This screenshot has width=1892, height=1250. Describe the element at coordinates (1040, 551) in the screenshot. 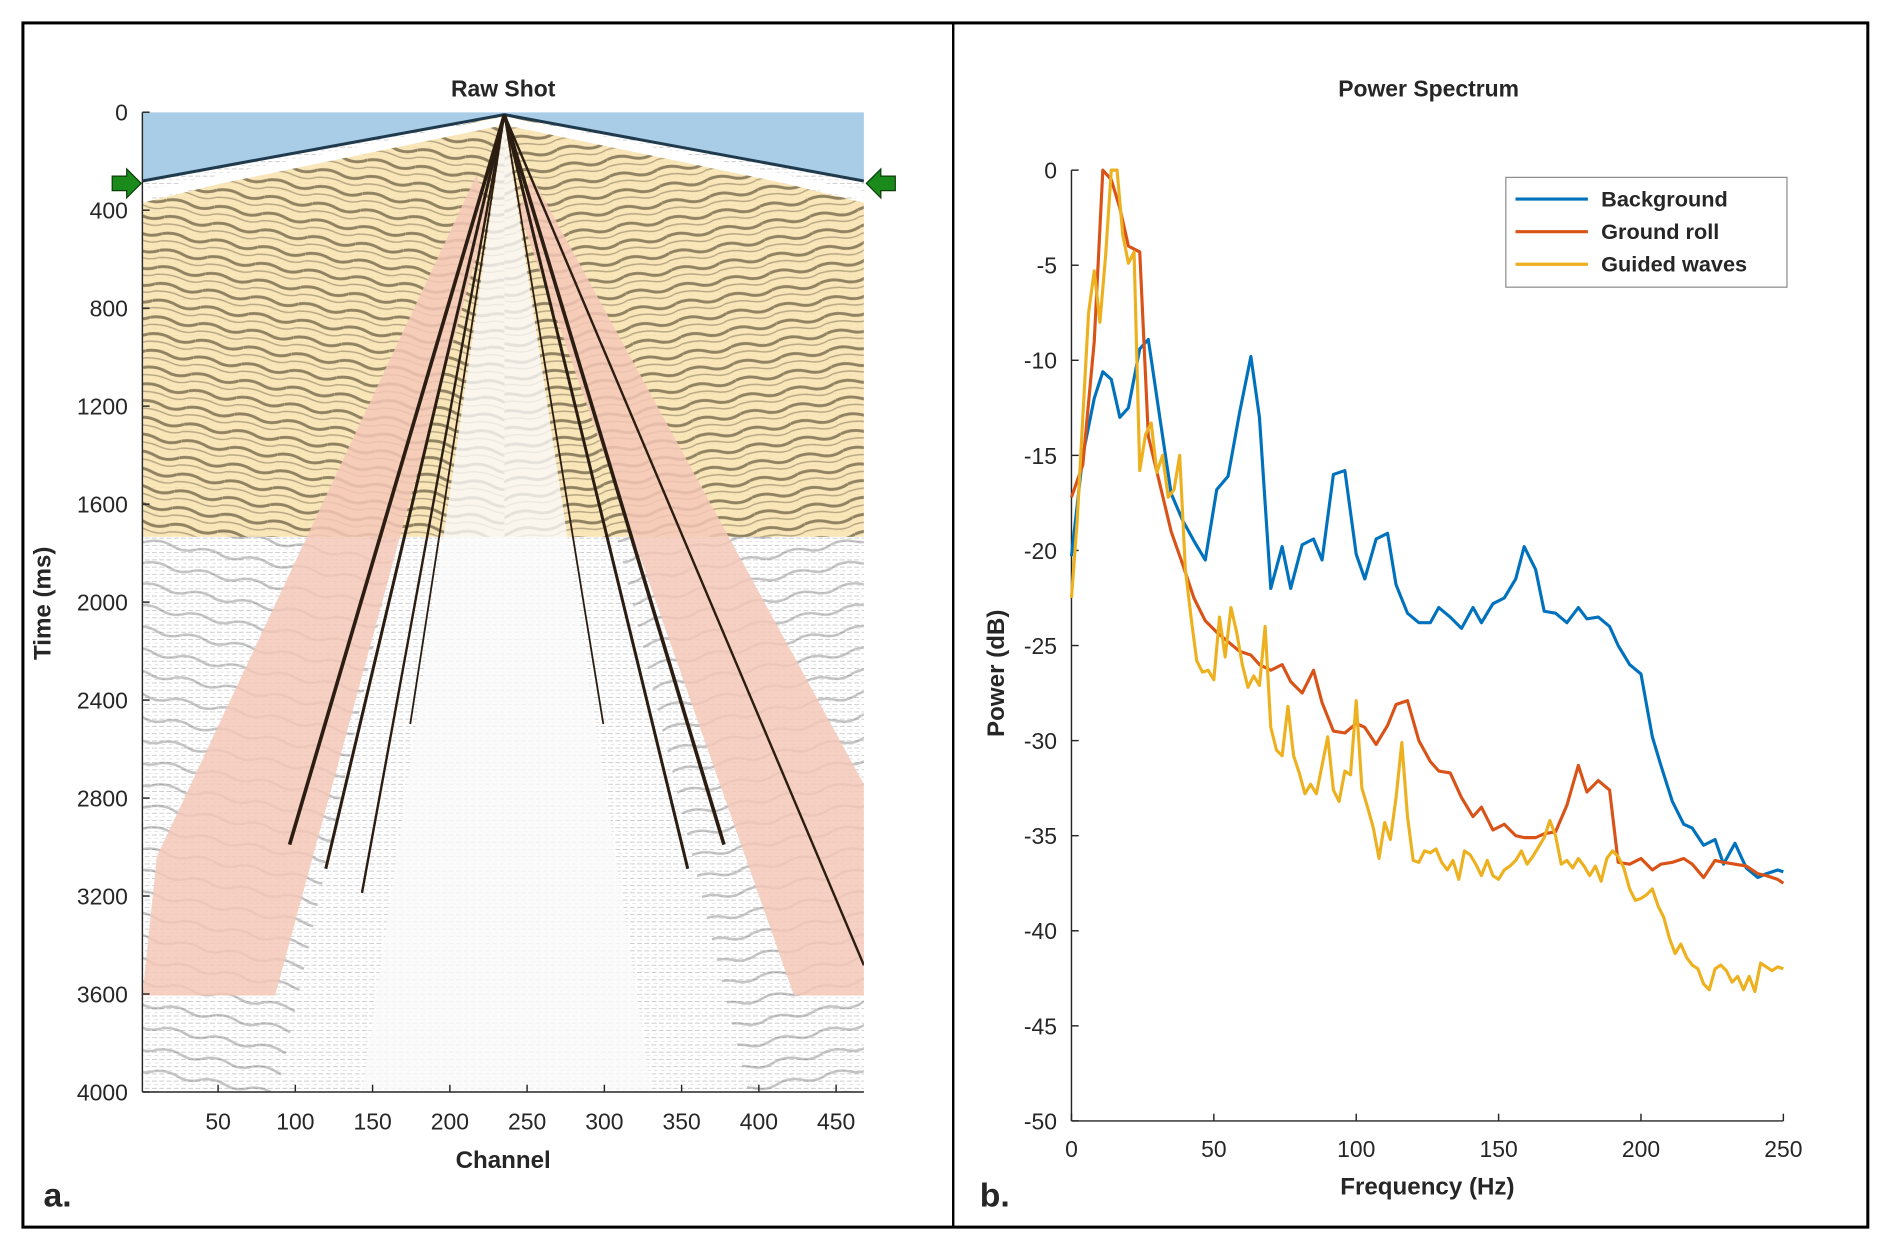

I see `y-tick-label-b: -20` at that location.